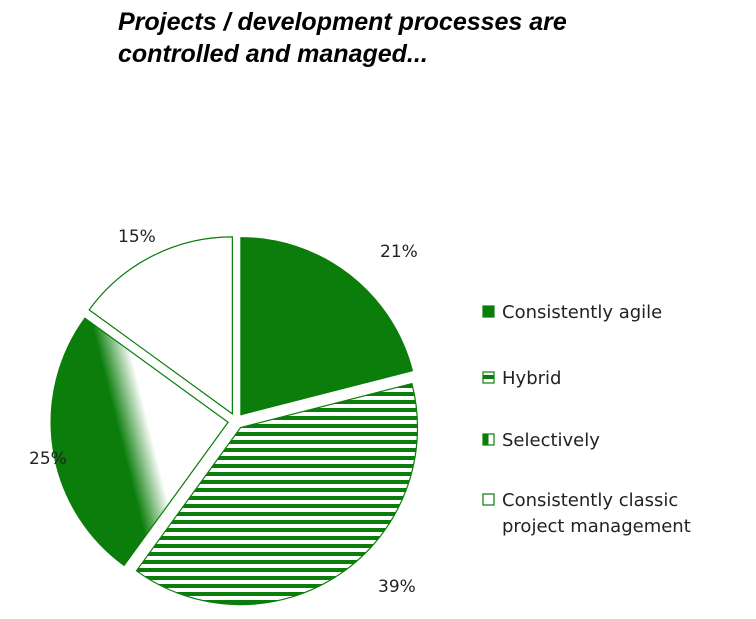 This screenshot has height=619, width=756. I want to click on legend-item: Consistently agile, so click(572, 312).